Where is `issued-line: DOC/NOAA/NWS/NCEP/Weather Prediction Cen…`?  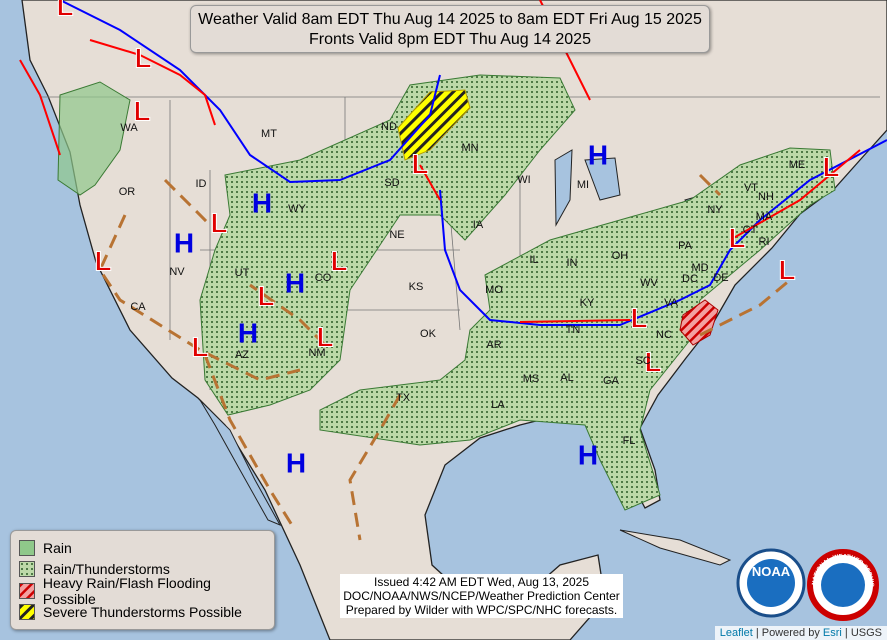
issued-line: DOC/NOAA/NWS/NCEP/Weather Prediction Cen… is located at coordinates (481, 596).